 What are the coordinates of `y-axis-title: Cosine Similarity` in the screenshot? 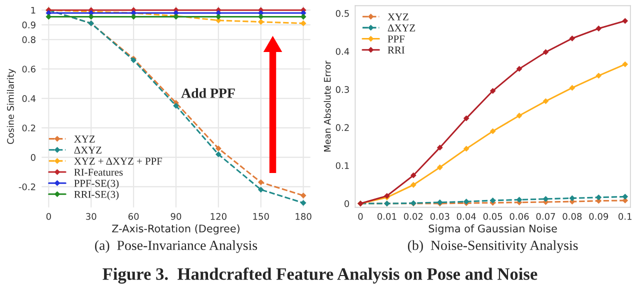 It's located at (11, 106).